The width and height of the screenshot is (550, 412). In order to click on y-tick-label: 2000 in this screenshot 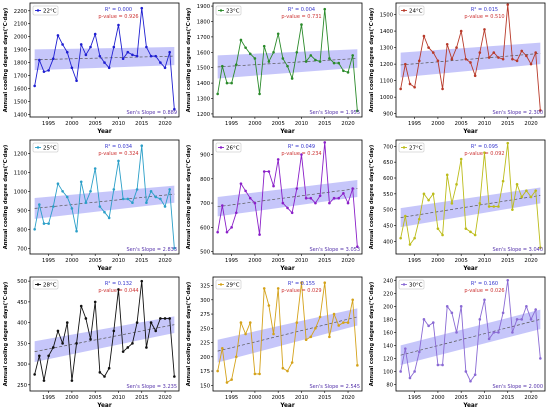, I will do `click(20, 38)`.